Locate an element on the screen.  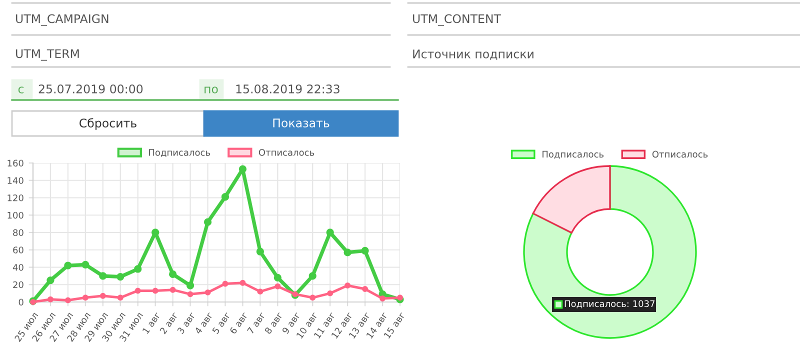
text: UTM_TERM is located at coordinates (47, 55).